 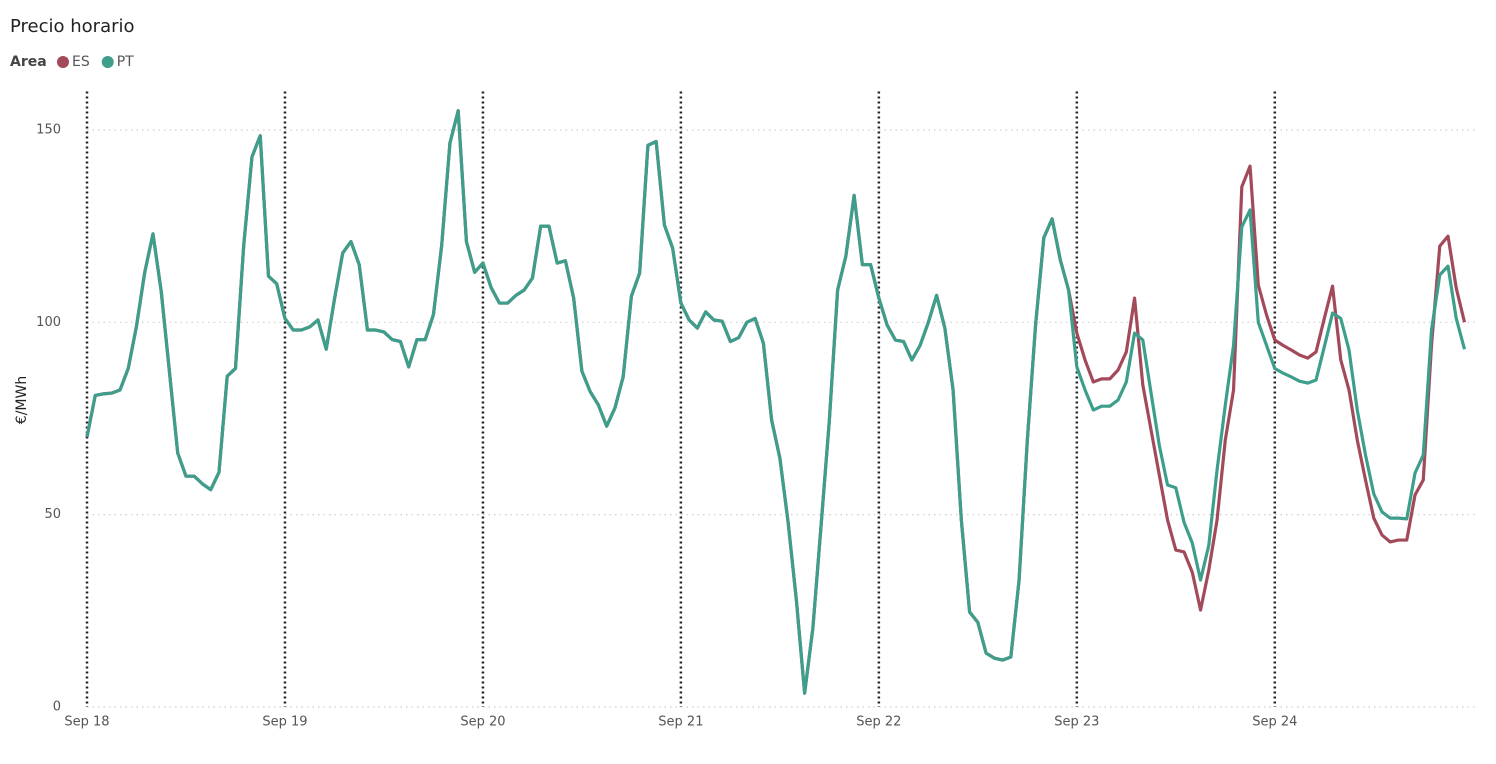 I want to click on y-tick-label: 50, so click(x=52, y=514).